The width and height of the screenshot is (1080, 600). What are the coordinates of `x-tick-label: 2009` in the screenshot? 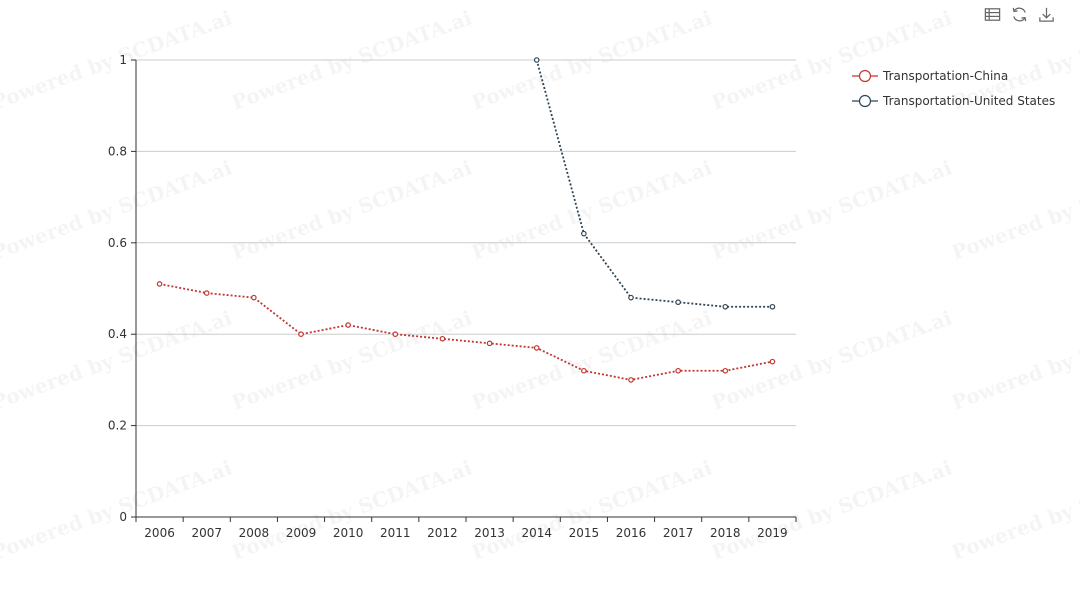 It's located at (301, 533).